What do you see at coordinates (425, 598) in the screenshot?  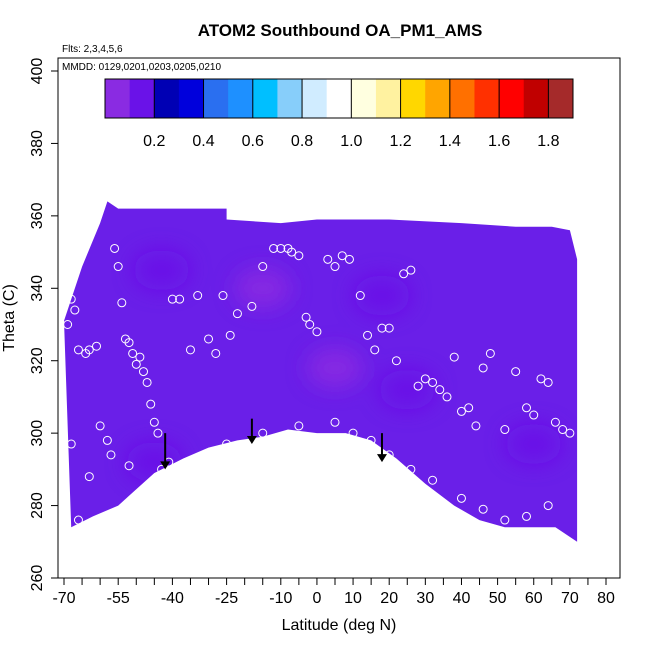 I see `x-tick-label-8: 30` at bounding box center [425, 598].